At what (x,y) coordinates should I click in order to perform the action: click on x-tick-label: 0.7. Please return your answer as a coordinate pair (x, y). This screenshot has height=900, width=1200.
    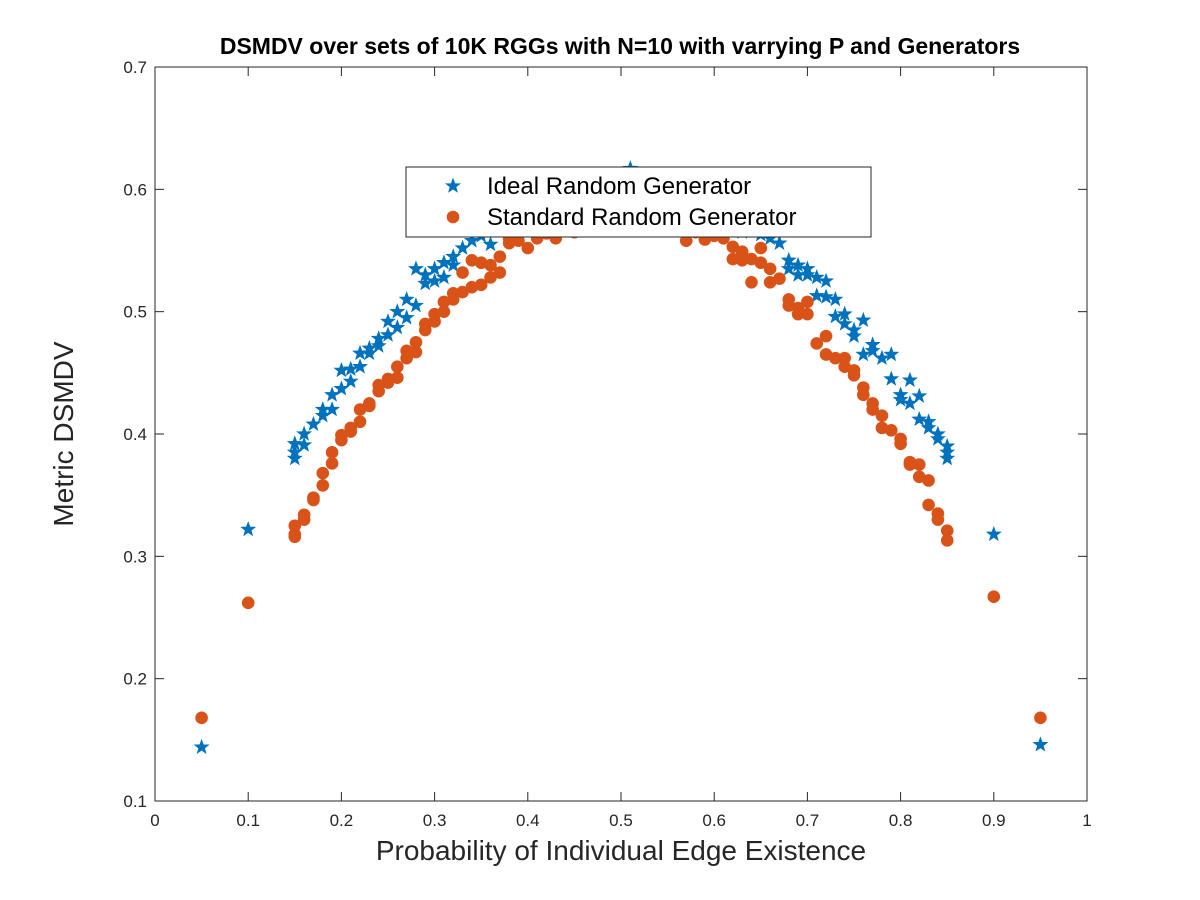
    Looking at the image, I should click on (808, 820).